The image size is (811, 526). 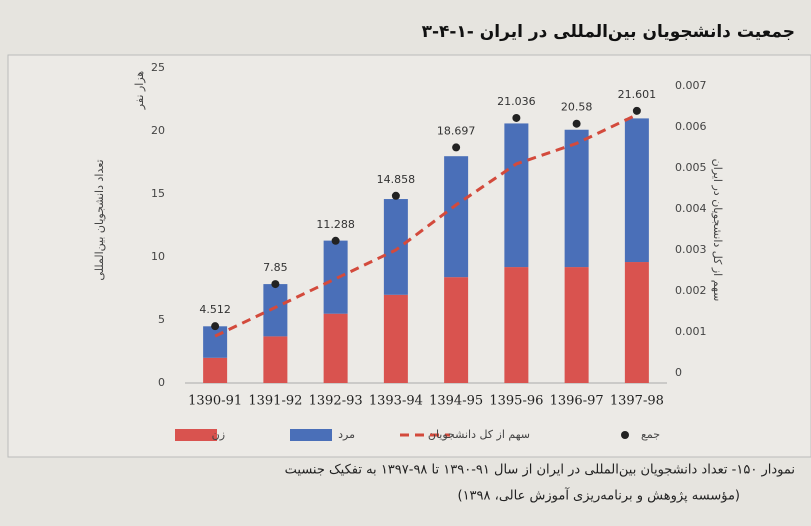 I want to click on y-tick-label: 20, so click(x=158, y=130).